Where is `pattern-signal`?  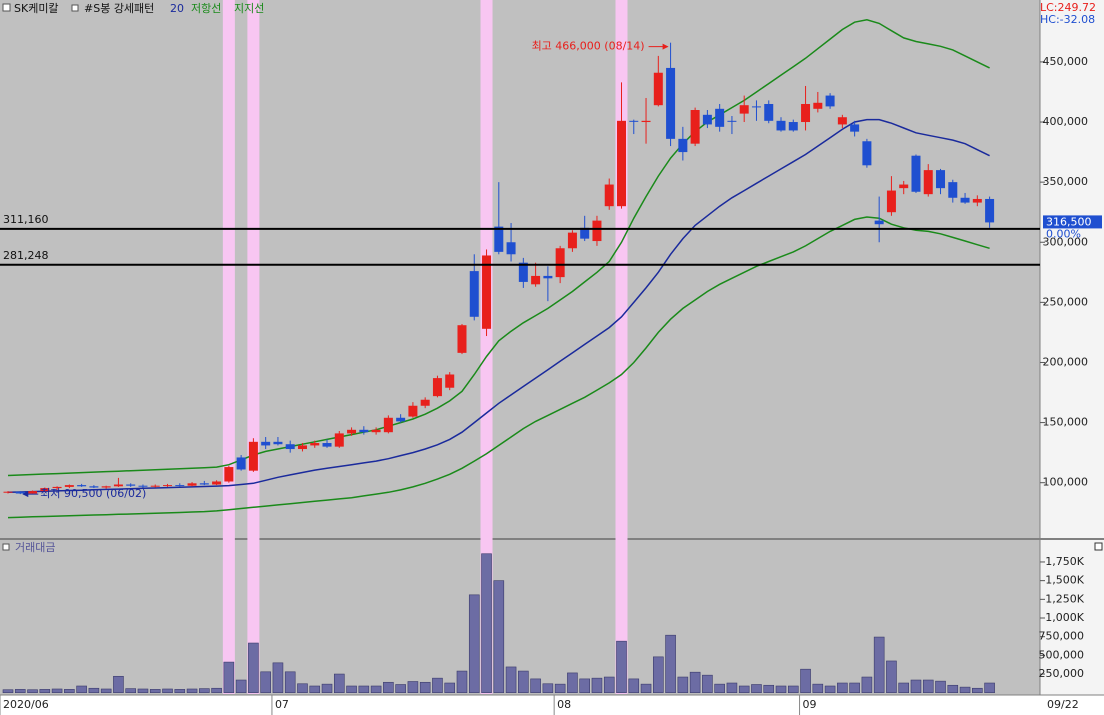 pattern-signal is located at coordinates (228, 347).